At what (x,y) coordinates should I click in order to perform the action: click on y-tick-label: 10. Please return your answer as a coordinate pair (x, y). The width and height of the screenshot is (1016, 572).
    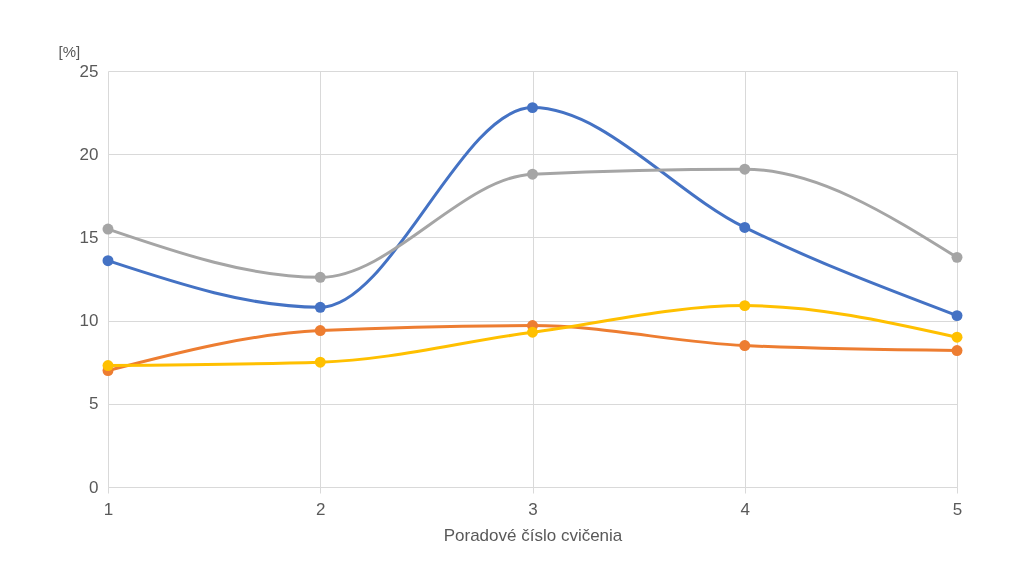
    Looking at the image, I should click on (89, 321).